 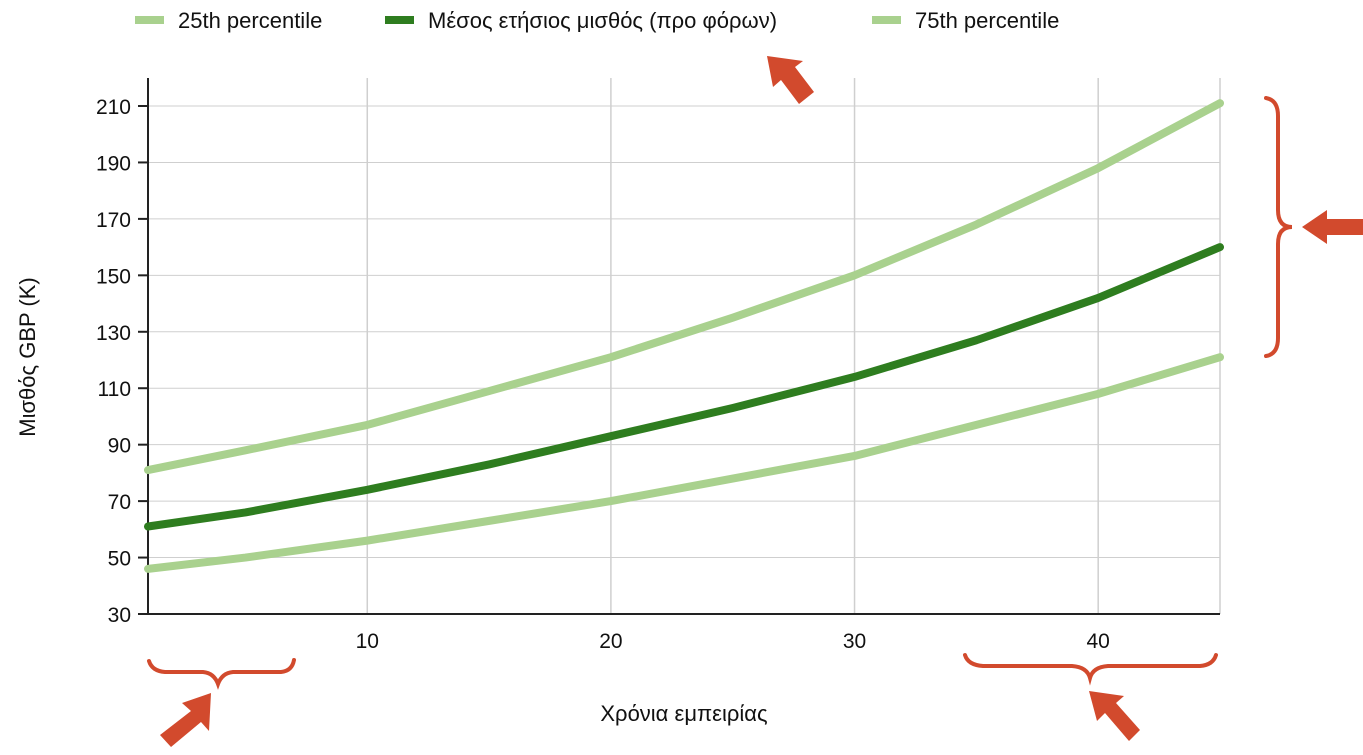 I want to click on y-tick-label: 130, so click(x=113, y=333).